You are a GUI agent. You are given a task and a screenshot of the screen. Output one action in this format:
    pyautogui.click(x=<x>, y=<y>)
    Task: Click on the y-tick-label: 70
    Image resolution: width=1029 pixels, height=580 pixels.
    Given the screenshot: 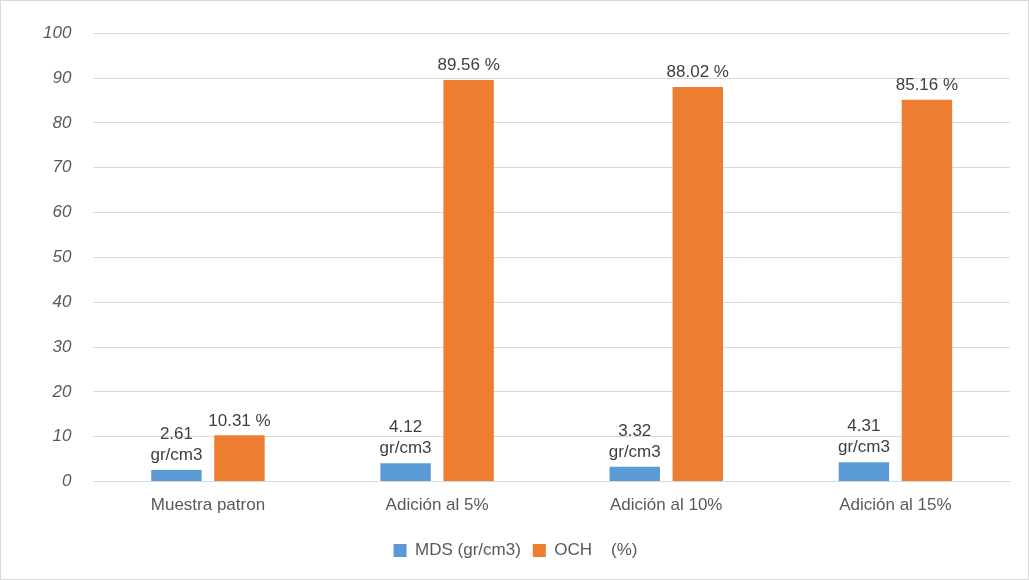 What is the action you would take?
    pyautogui.click(x=62, y=167)
    